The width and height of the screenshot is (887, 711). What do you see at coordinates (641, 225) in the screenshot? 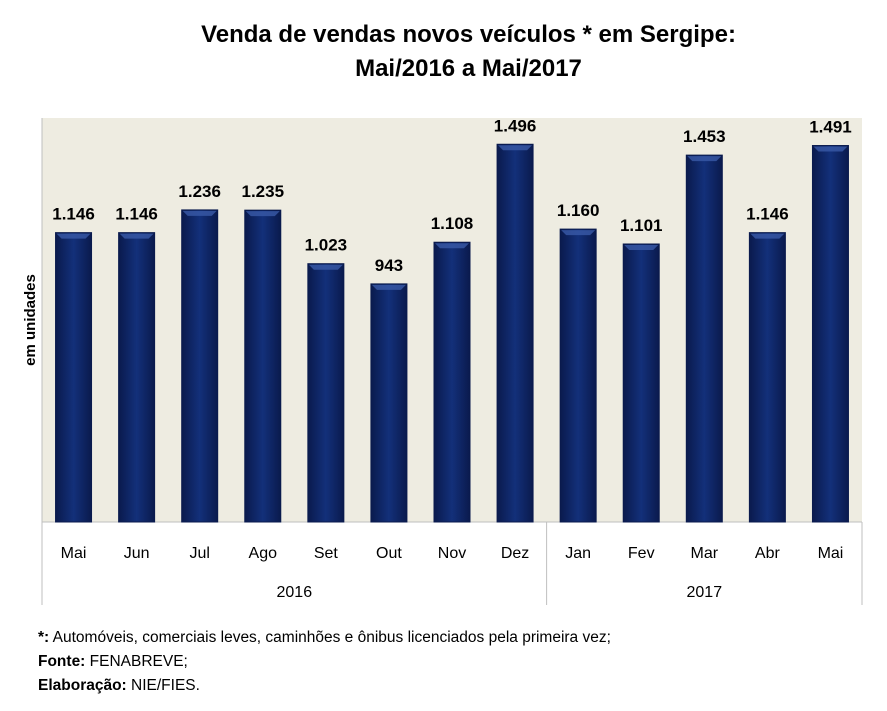
I see `data-label-9: 1.101` at bounding box center [641, 225].